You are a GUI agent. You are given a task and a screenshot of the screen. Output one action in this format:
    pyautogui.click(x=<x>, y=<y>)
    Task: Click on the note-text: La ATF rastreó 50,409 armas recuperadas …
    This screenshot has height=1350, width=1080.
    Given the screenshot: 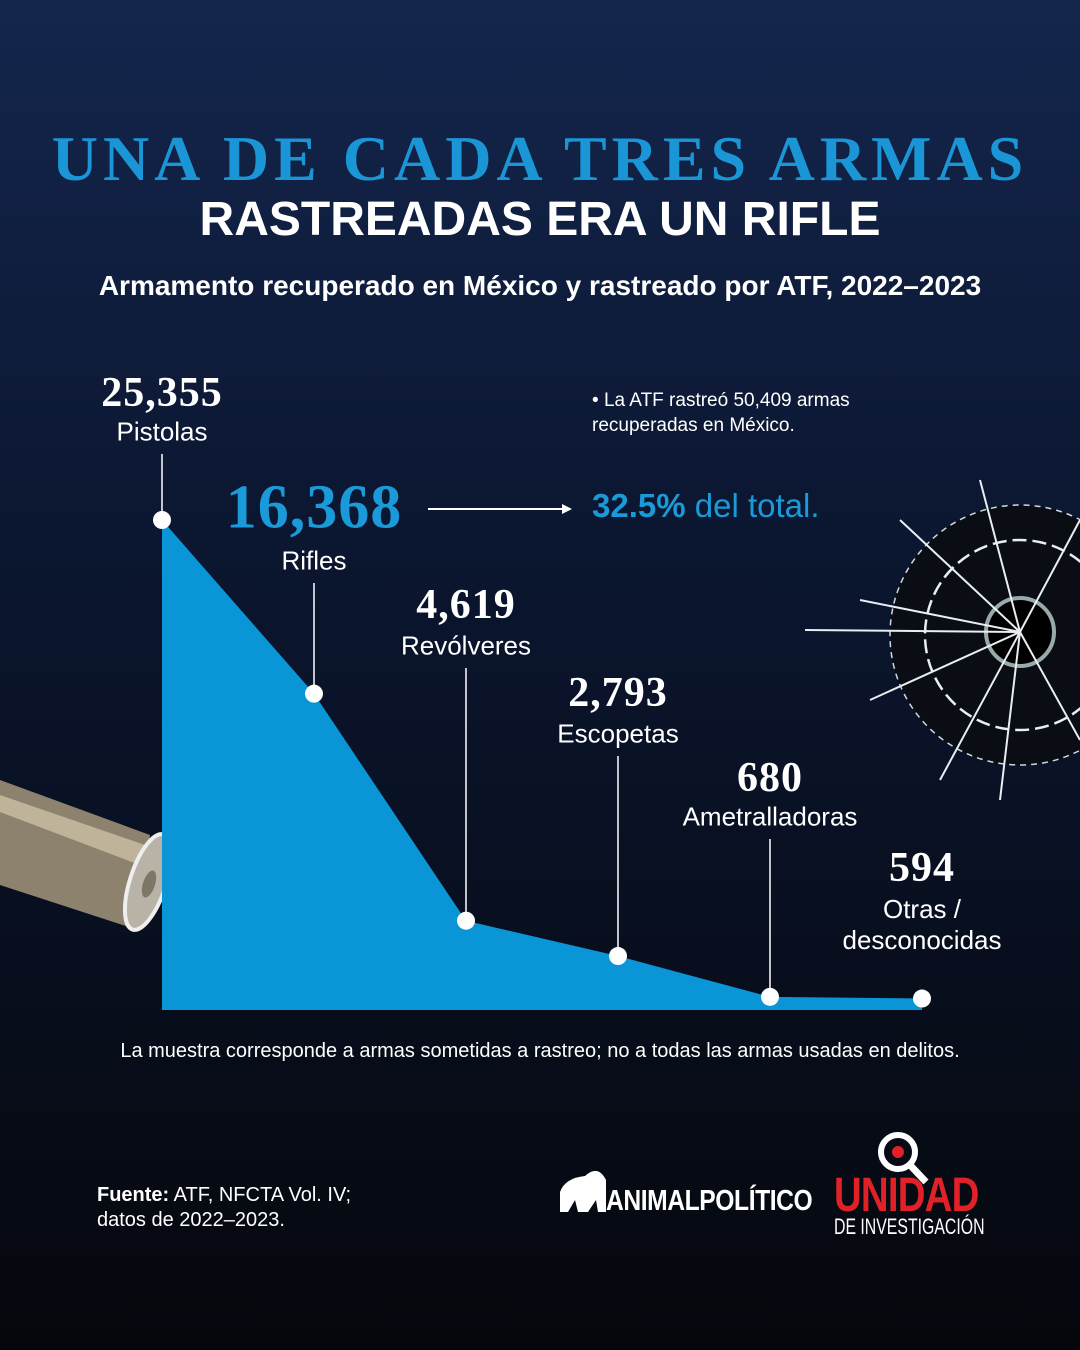 What is the action you would take?
    pyautogui.click(x=721, y=413)
    